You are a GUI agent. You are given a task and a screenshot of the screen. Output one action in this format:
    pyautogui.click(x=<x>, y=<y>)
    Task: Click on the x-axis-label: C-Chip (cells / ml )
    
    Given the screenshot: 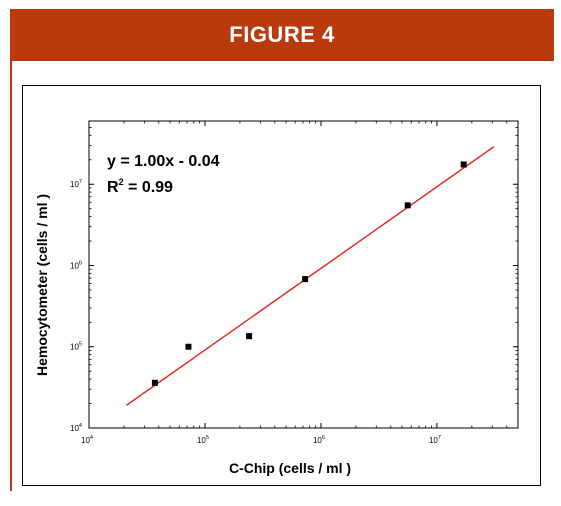 What is the action you would take?
    pyautogui.click(x=290, y=468)
    